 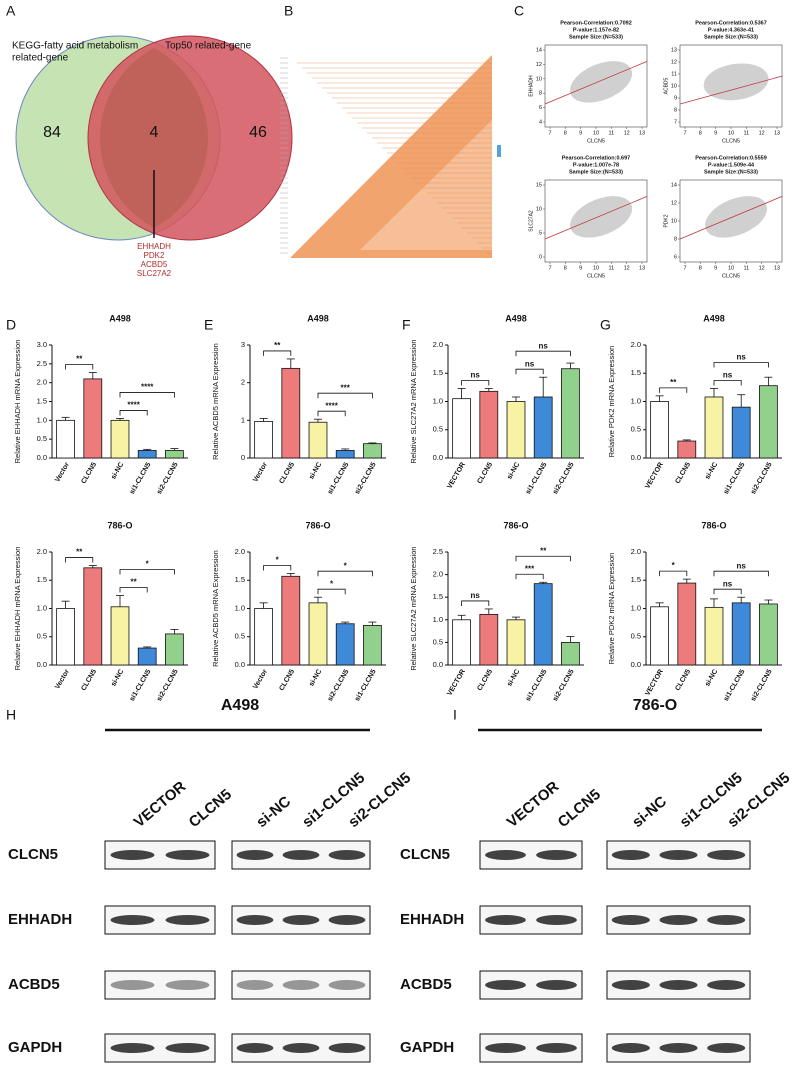 I want to click on row-label: GAPDH, so click(x=35, y=1047).